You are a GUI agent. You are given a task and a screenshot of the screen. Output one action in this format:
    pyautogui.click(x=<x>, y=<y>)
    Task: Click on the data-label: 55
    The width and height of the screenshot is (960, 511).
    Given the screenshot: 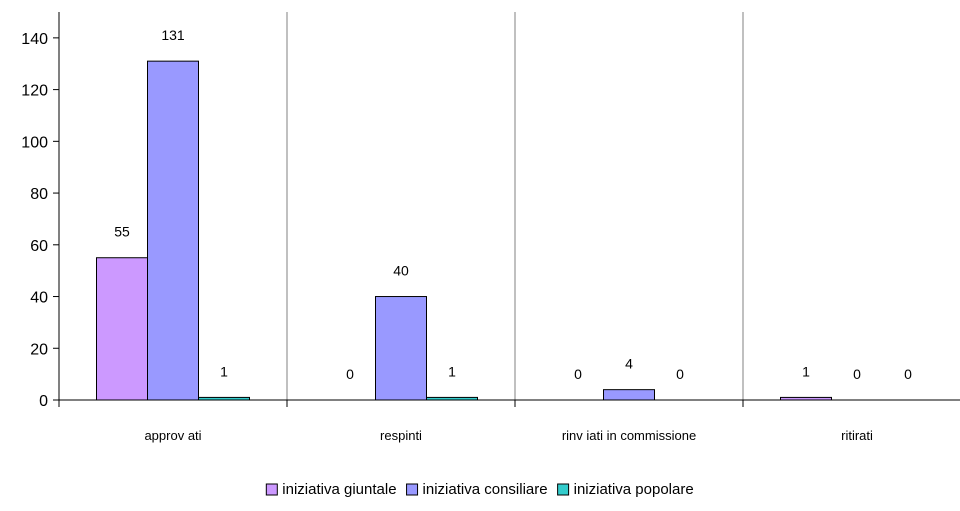 What is the action you would take?
    pyautogui.click(x=122, y=232)
    